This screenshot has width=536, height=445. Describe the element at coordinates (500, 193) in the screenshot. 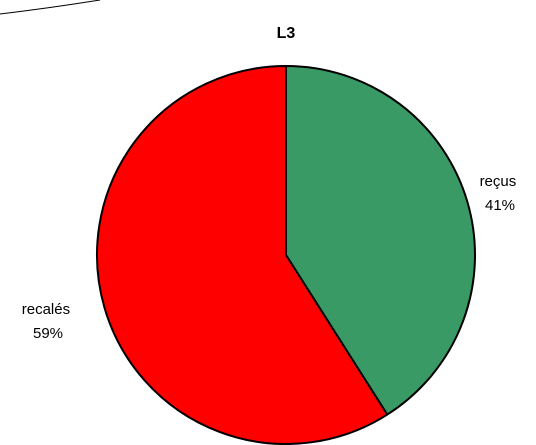

I see `slice-label-received: reçus 41%` at that location.